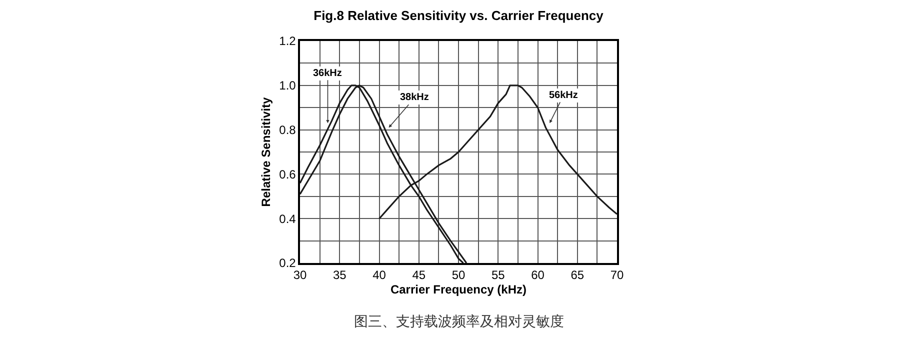  Describe the element at coordinates (538, 275) in the screenshot. I see `x-tick-label: 60` at that location.